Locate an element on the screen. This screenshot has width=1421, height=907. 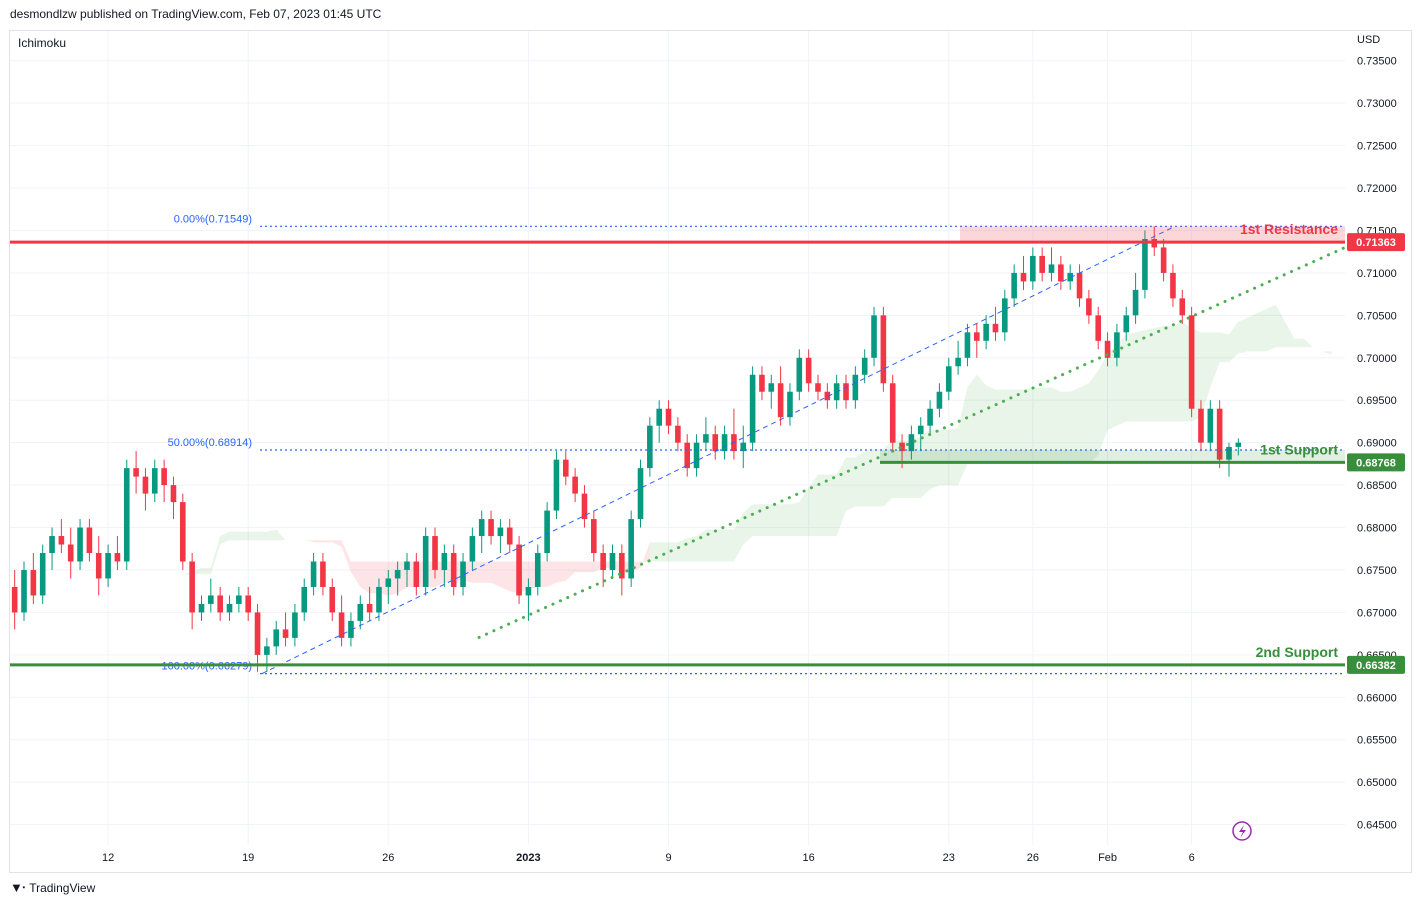
x-tick-label: 9 is located at coordinates (668, 858).